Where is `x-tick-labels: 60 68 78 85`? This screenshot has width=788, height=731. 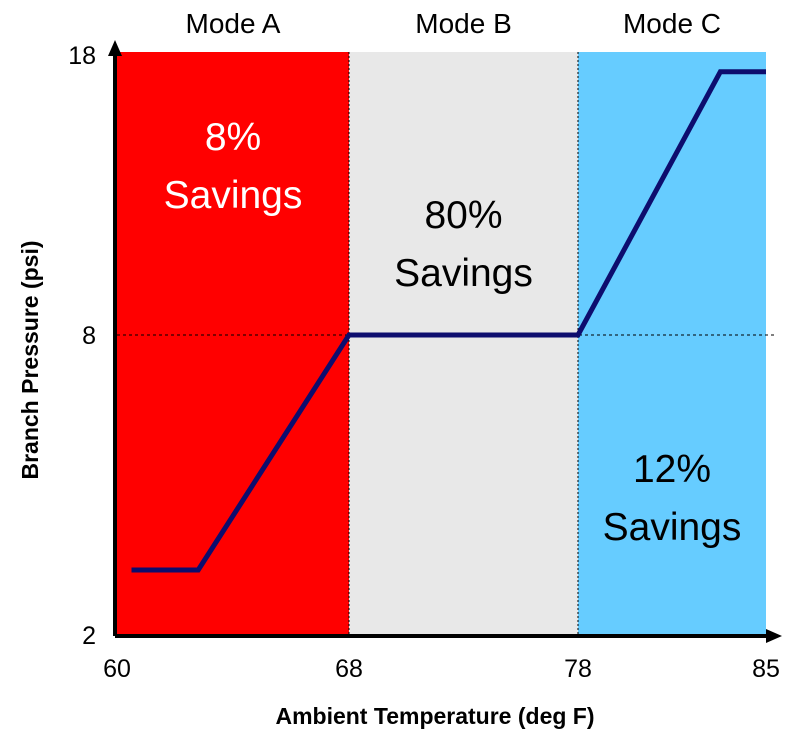 x-tick-labels: 60 68 78 85 is located at coordinates (441, 669).